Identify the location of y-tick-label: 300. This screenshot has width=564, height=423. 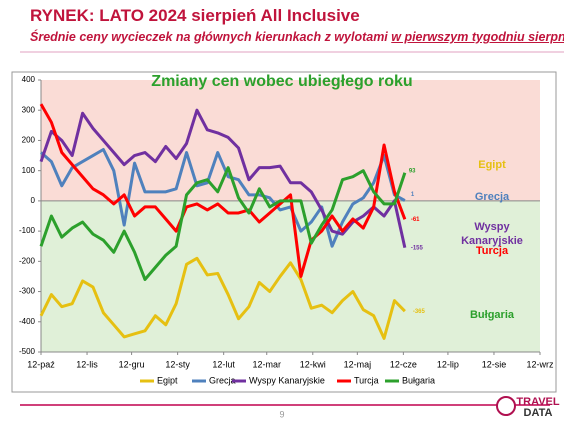
(29, 109).